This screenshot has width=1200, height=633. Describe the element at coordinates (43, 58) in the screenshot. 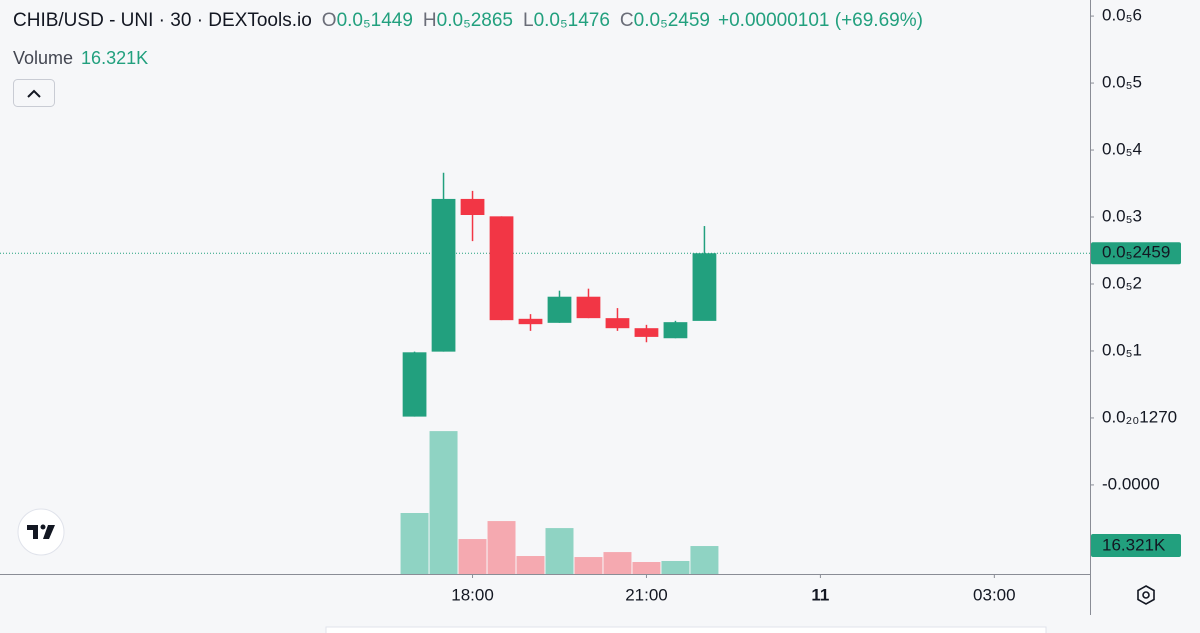

I see `volume-title: Volume` at that location.